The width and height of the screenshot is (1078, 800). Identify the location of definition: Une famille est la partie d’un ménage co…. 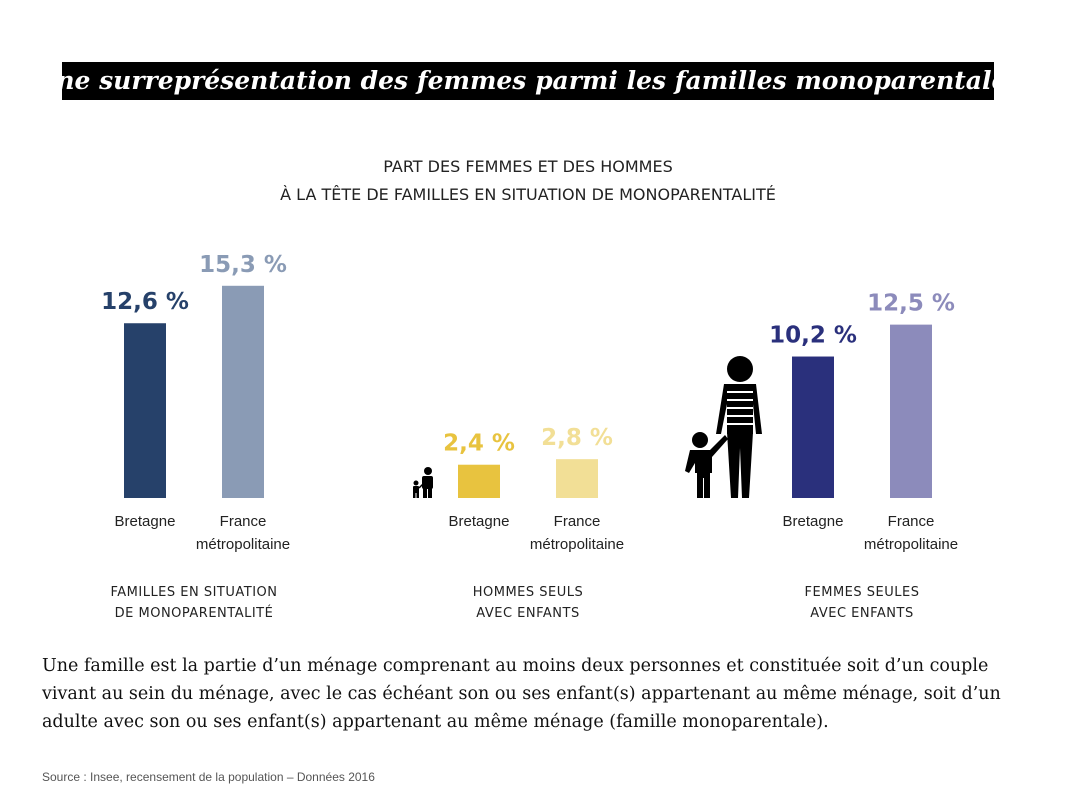
(521, 694).